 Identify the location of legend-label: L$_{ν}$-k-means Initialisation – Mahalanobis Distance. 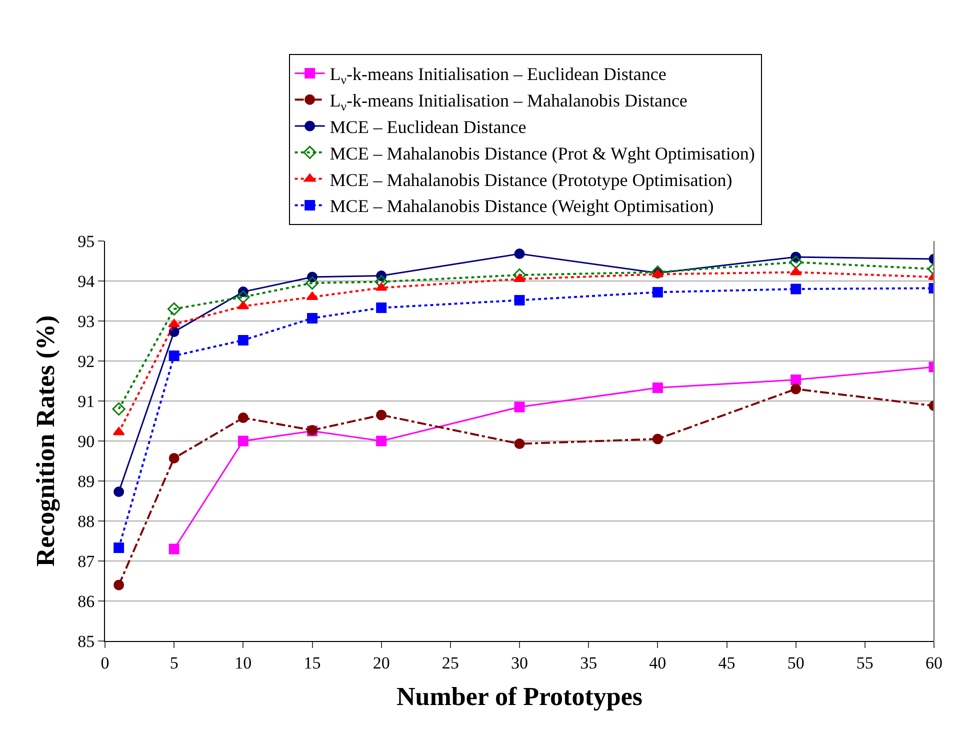
(509, 102).